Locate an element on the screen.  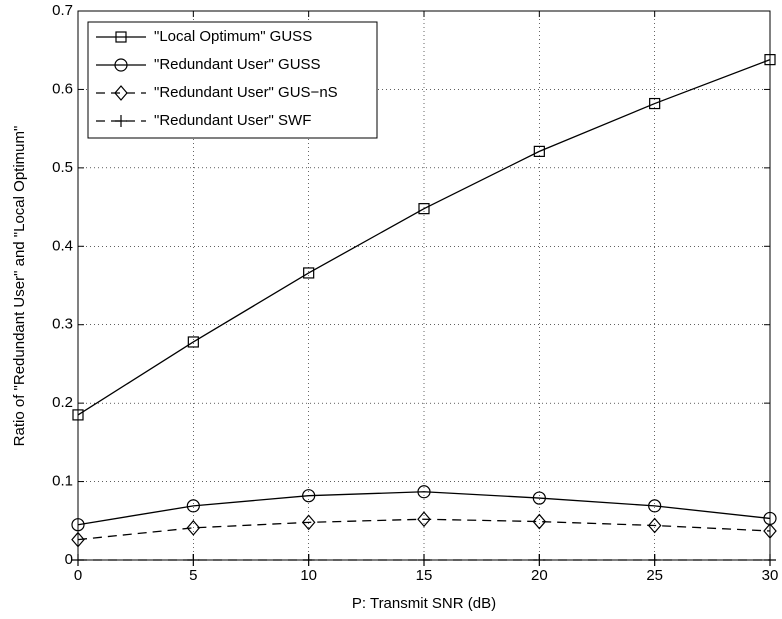
x-tick-label: 5 is located at coordinates (193, 575).